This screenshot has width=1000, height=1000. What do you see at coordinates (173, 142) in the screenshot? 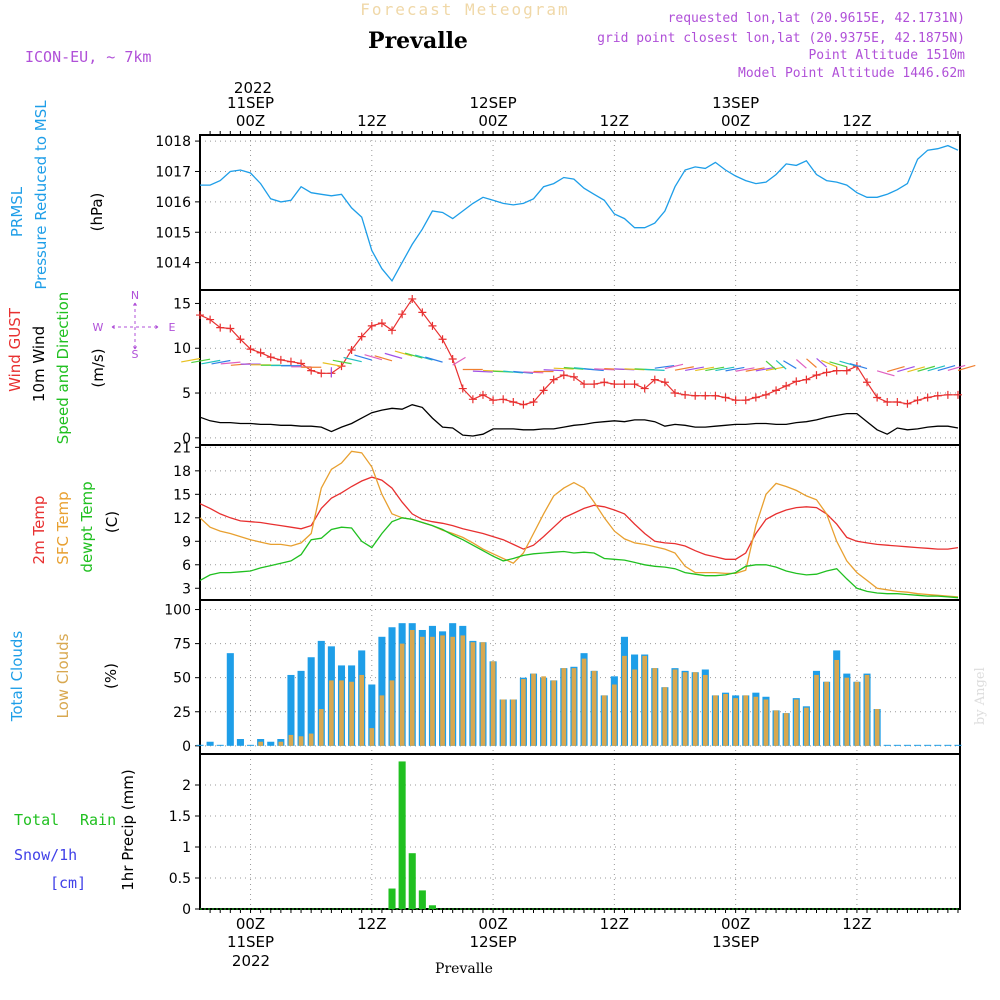
I see `y-tick-label: 1018` at bounding box center [173, 142].